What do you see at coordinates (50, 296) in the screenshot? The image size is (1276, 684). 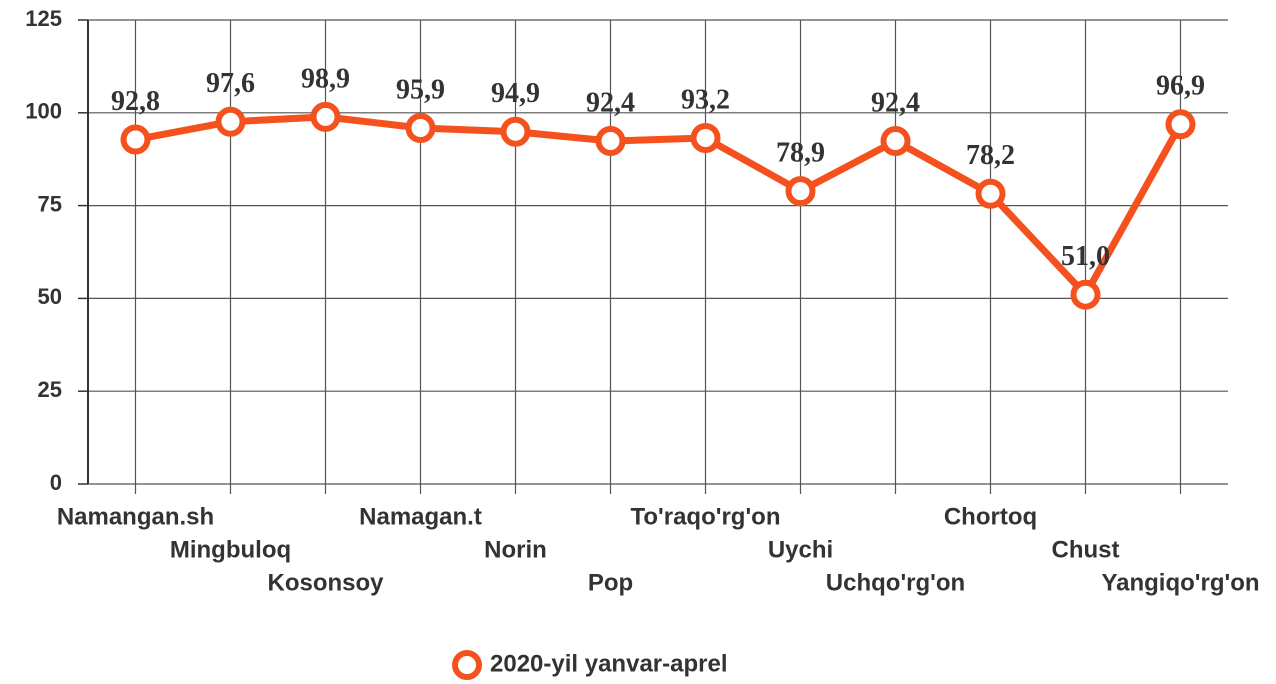 I see `y-tick-label: 50` at bounding box center [50, 296].